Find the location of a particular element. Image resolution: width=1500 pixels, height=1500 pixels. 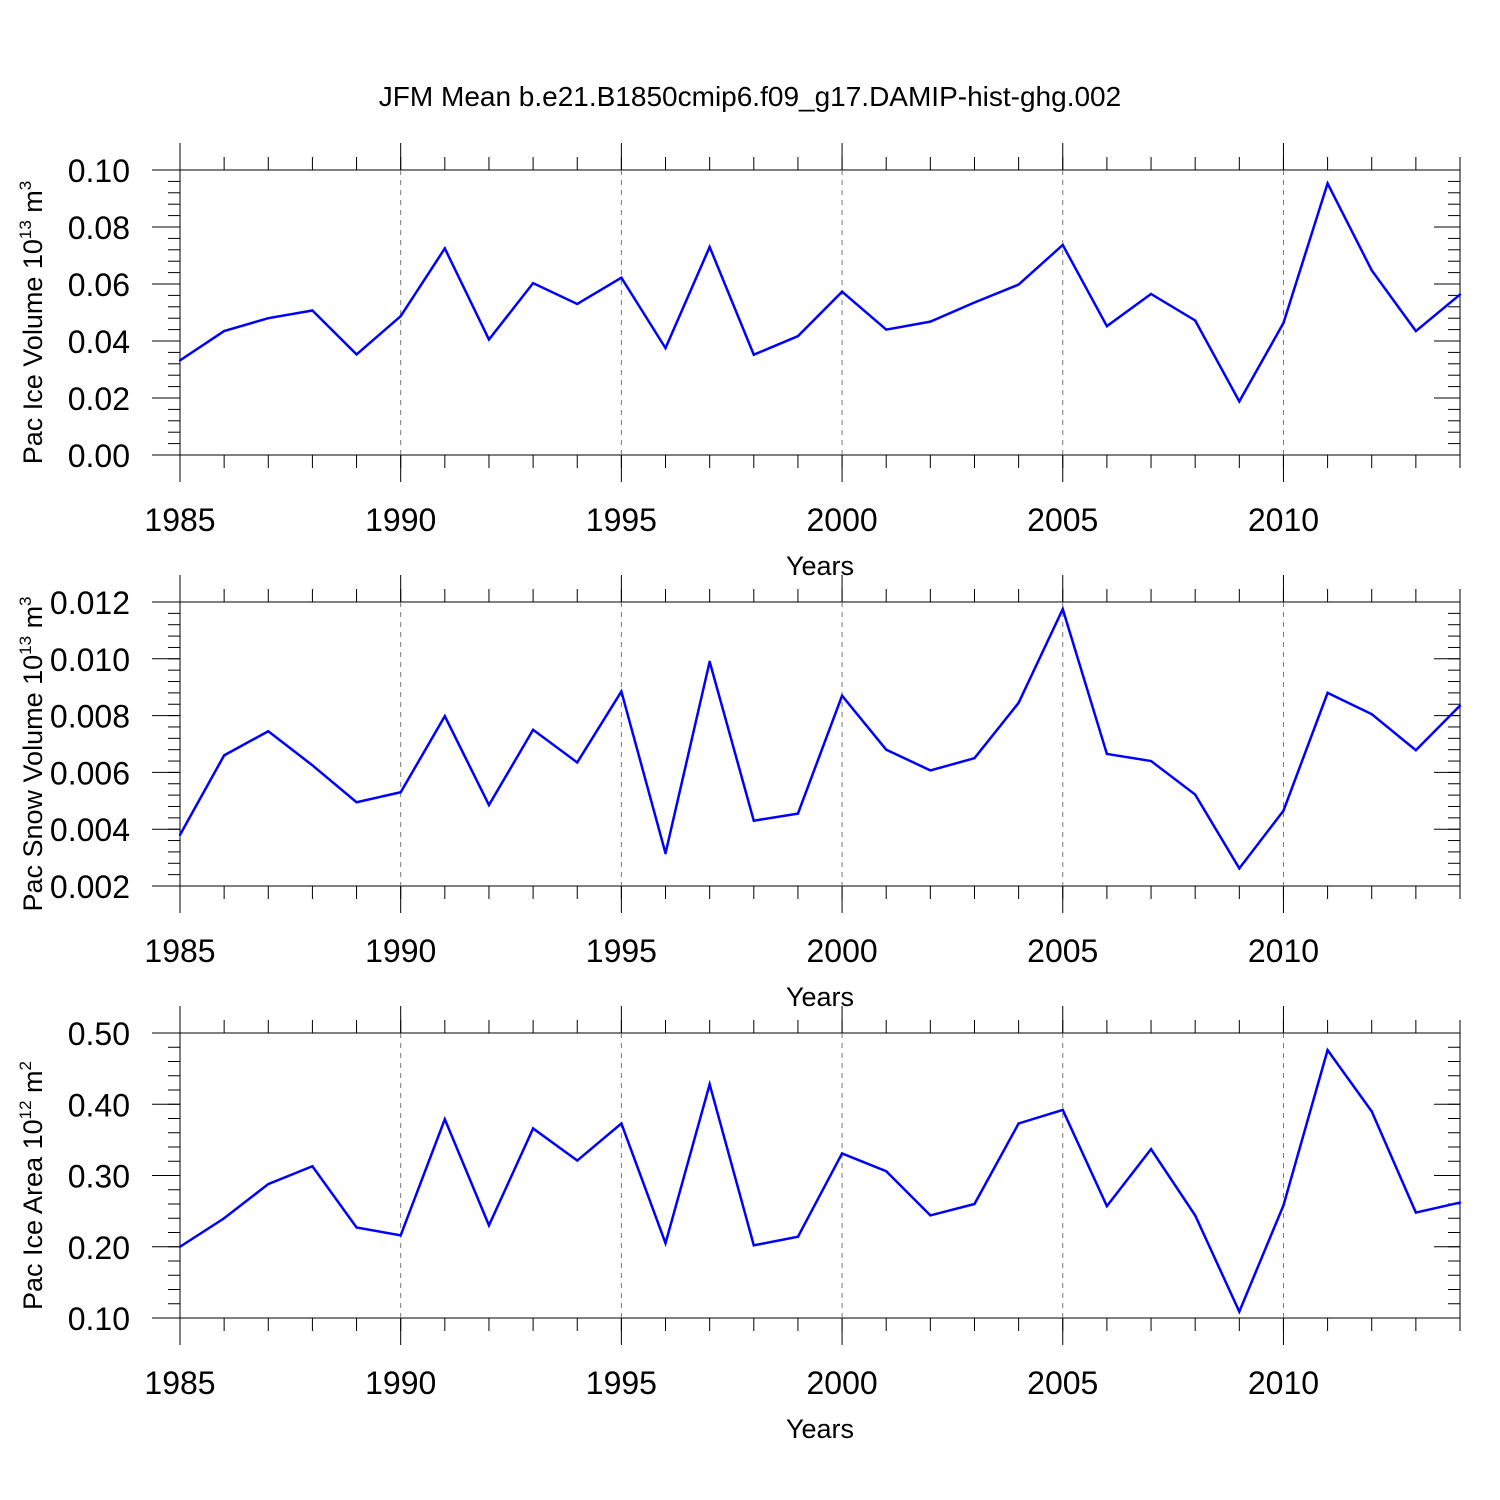

y-tick-label: 0.008 is located at coordinates (90, 717).